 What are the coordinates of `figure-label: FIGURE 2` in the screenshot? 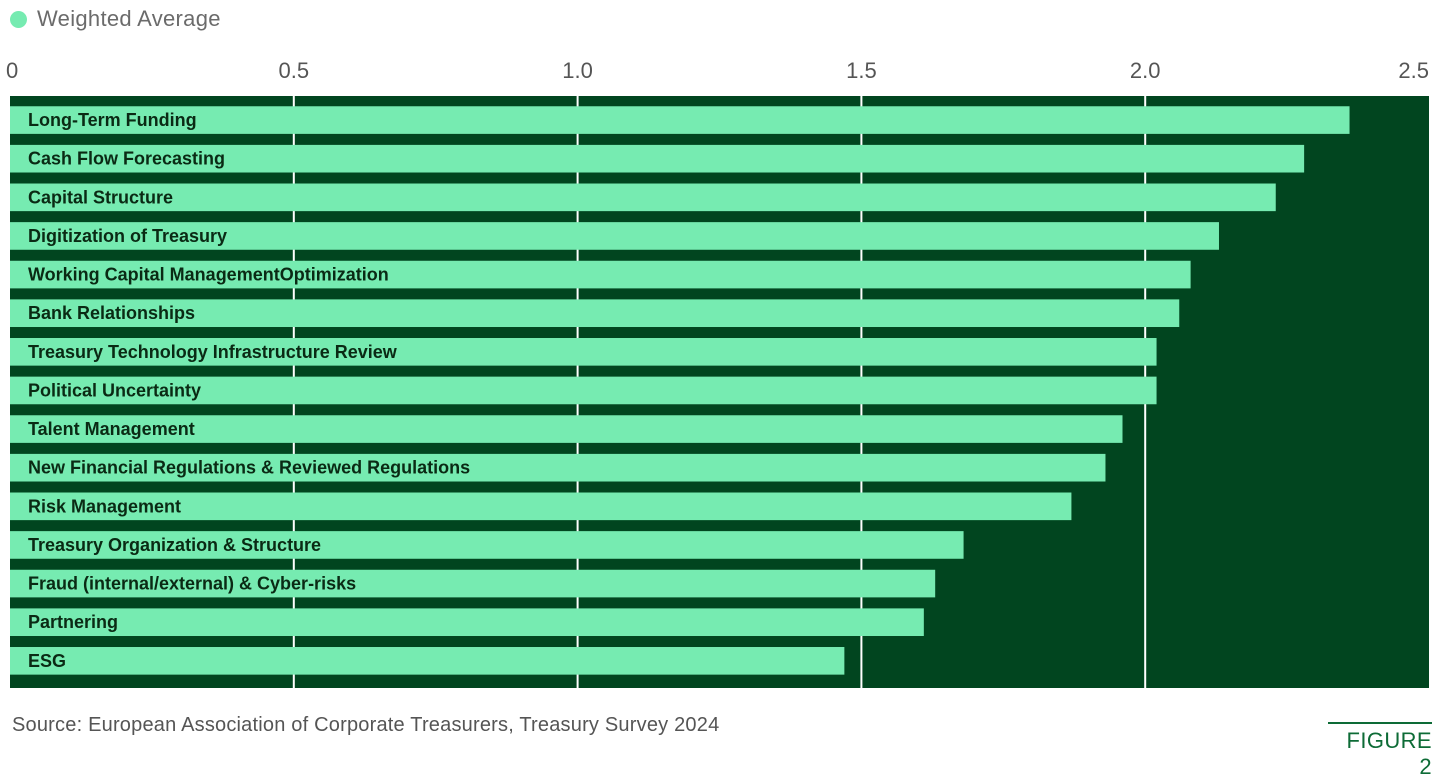 It's located at (1389, 753).